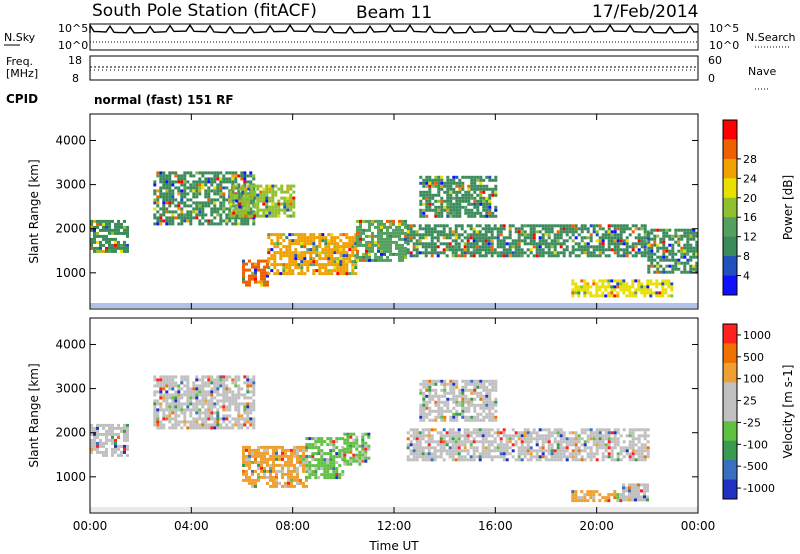  Describe the element at coordinates (730, 334) in the screenshot. I see `colorbar-swatch` at that location.